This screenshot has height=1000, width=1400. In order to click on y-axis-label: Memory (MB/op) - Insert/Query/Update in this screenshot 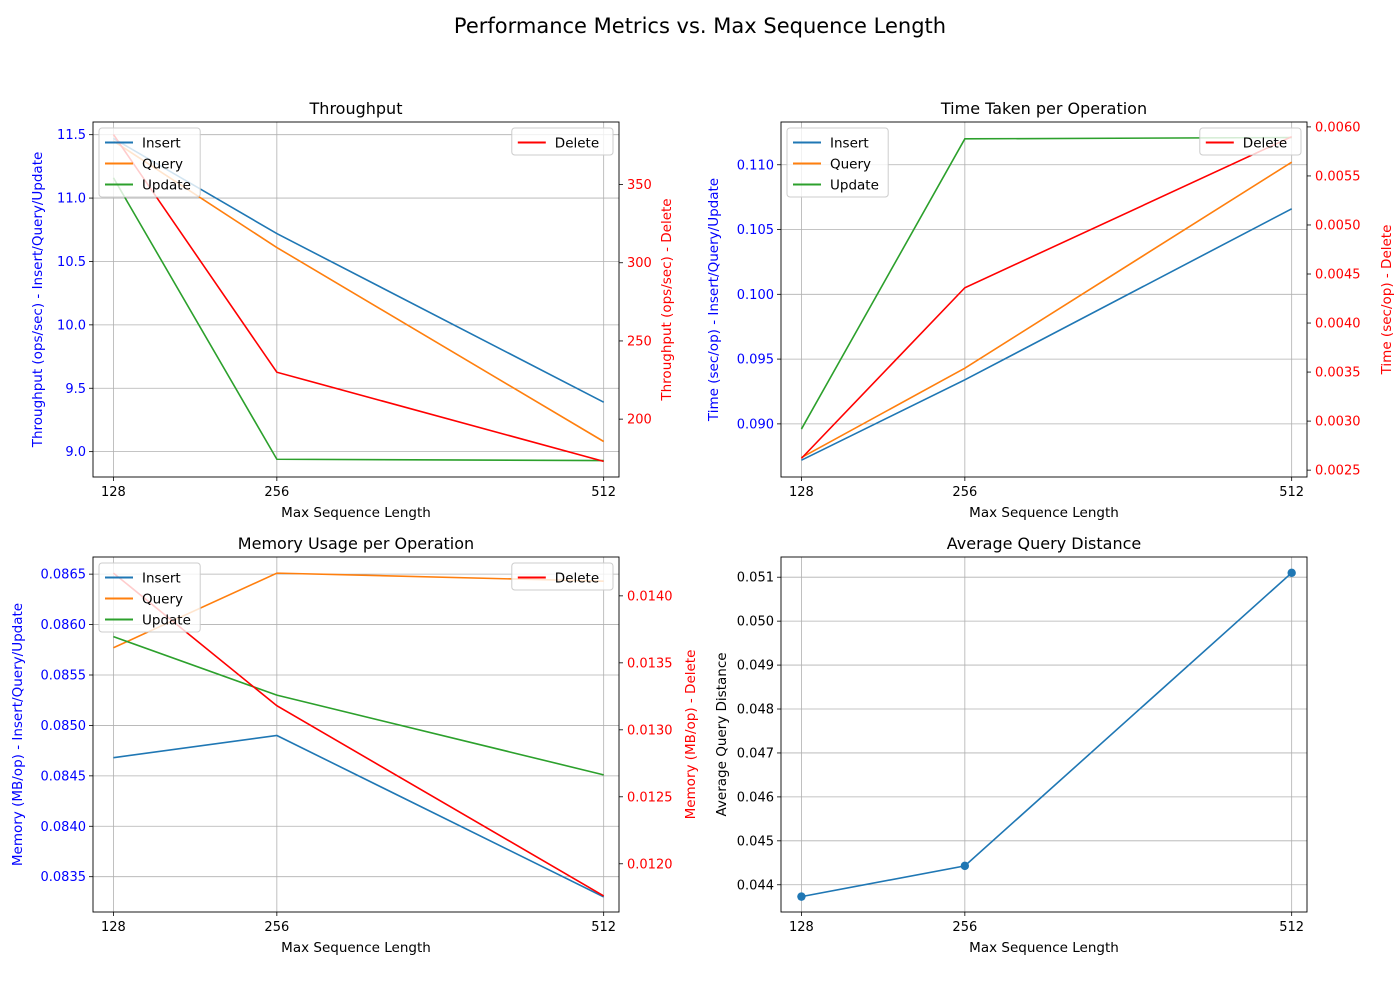, I will do `click(18, 734)`.